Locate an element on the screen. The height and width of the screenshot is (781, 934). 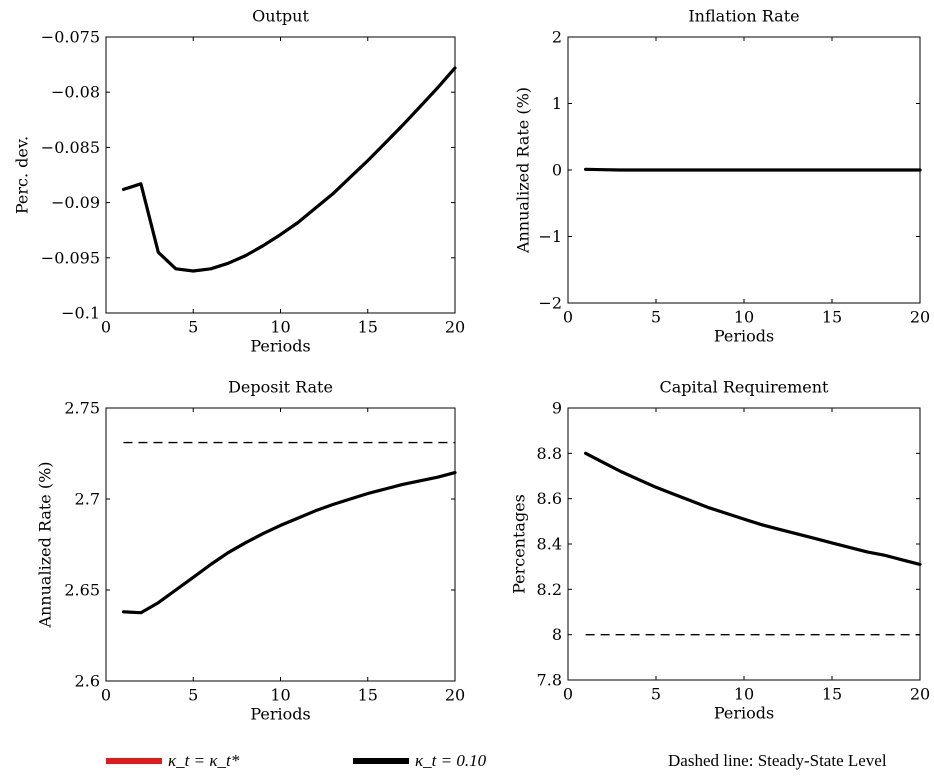
legend-item-kappa-star: κ_t = κ_t* is located at coordinates (172, 761).